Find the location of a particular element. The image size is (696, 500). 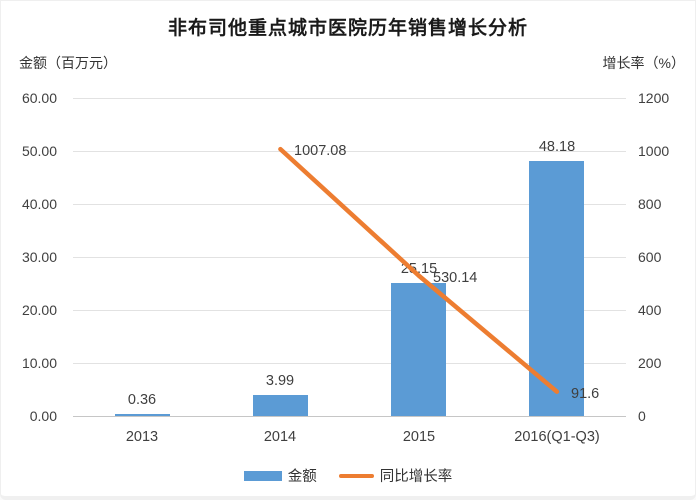

x-axis-category-label: 2016(Q1-Q3) is located at coordinates (557, 437).